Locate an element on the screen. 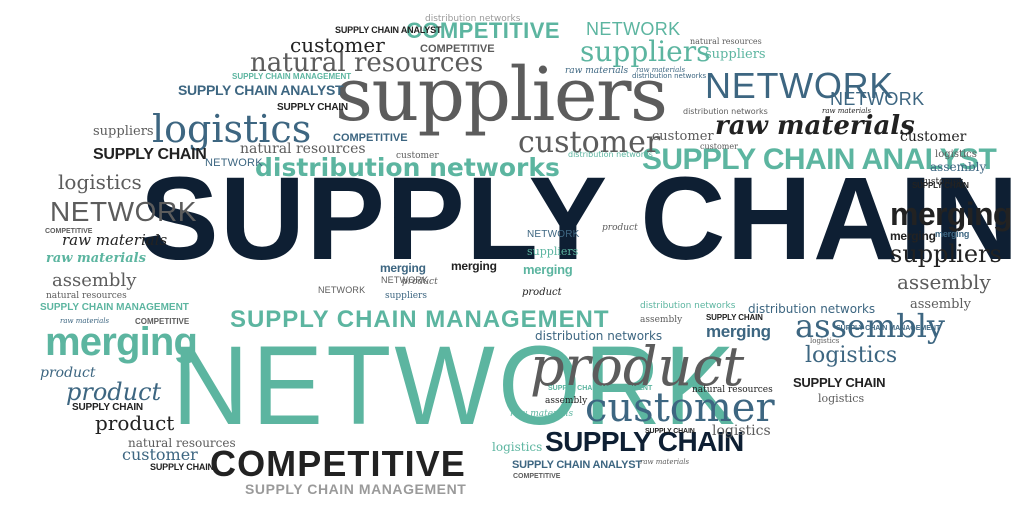 This screenshot has height=515, width=1024. word-dn-tiny-right: distribution networks is located at coordinates (725, 111).